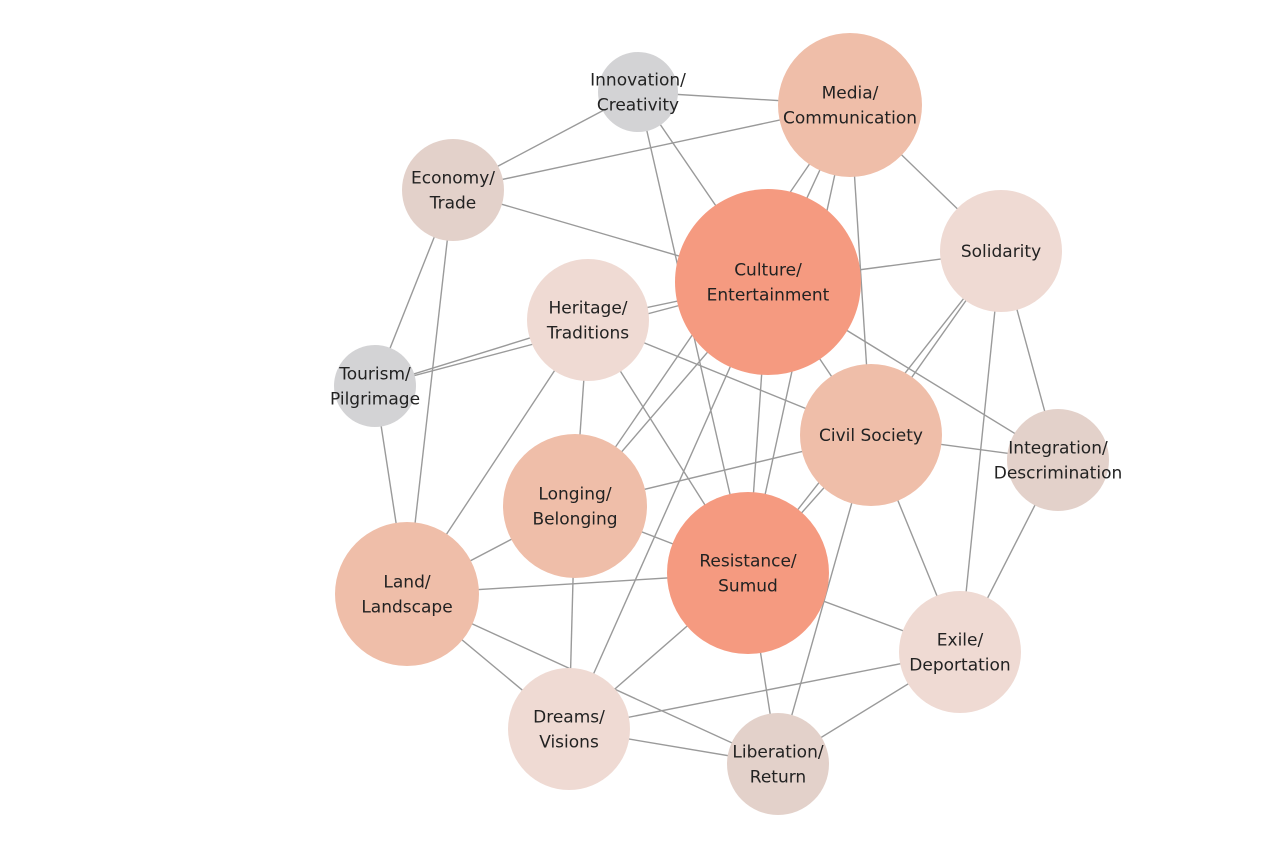  Describe the element at coordinates (453, 179) in the screenshot. I see `node-label: Economy/` at that location.